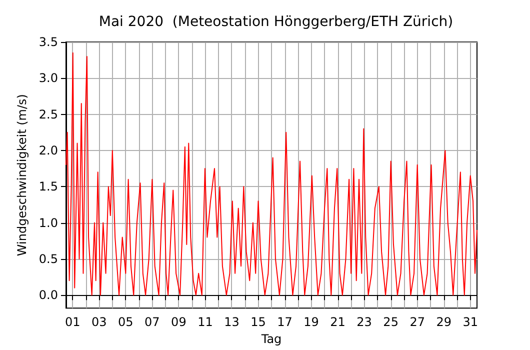  I want to click on y-tick-label: 0.5, so click(48, 259).